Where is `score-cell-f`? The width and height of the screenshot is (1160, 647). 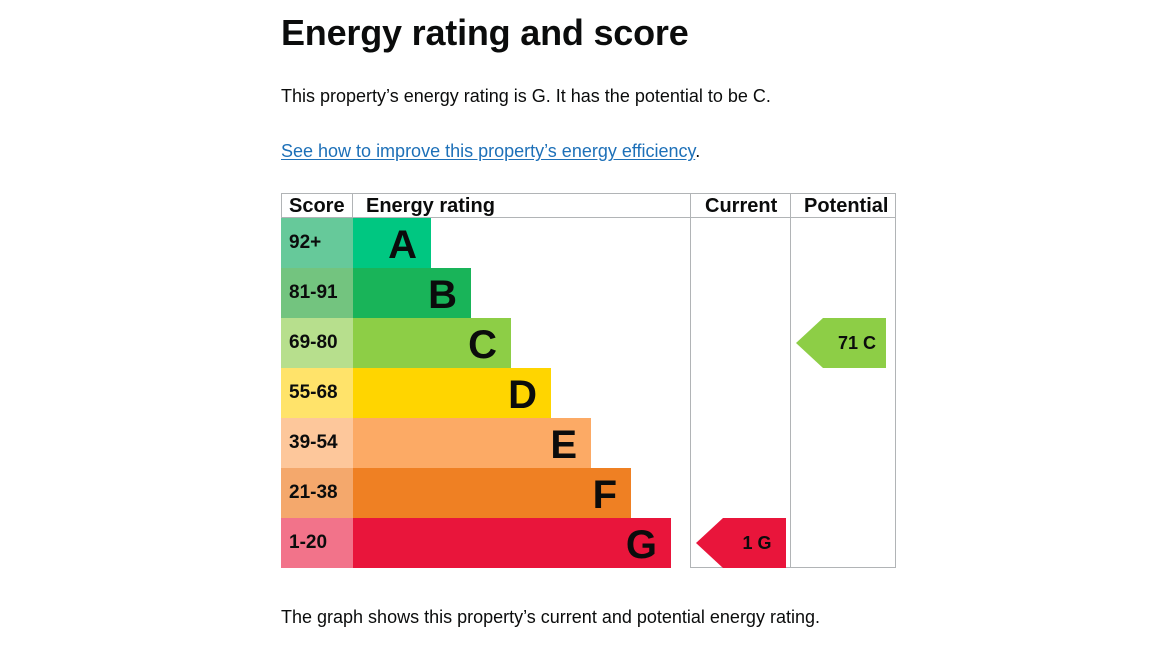
score-cell-f is located at coordinates (317, 493).